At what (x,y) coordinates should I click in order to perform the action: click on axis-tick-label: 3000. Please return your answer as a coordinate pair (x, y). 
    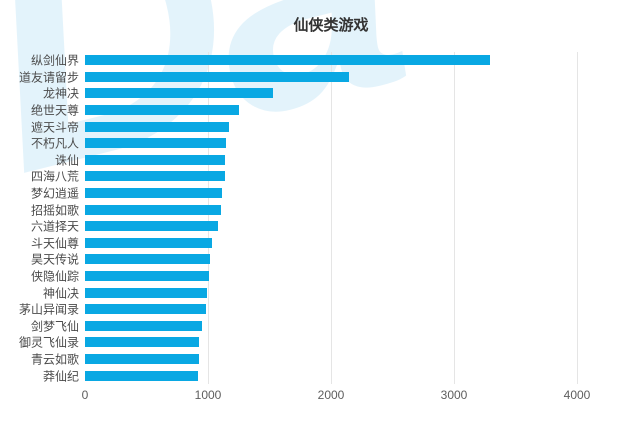
    Looking at the image, I should click on (454, 395).